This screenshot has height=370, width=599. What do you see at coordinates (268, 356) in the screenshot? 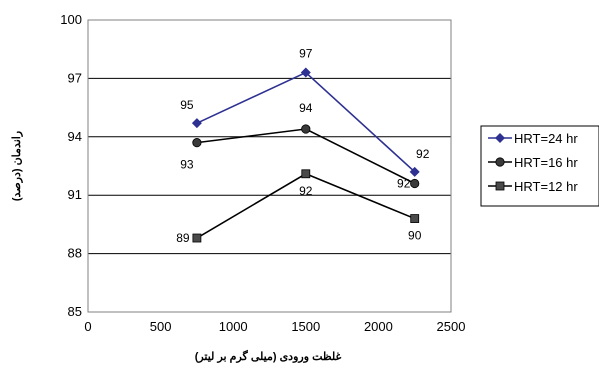
I see `x-axis-title: غلظت ورودی (میلی گرم بر لیتر)` at bounding box center [268, 356].